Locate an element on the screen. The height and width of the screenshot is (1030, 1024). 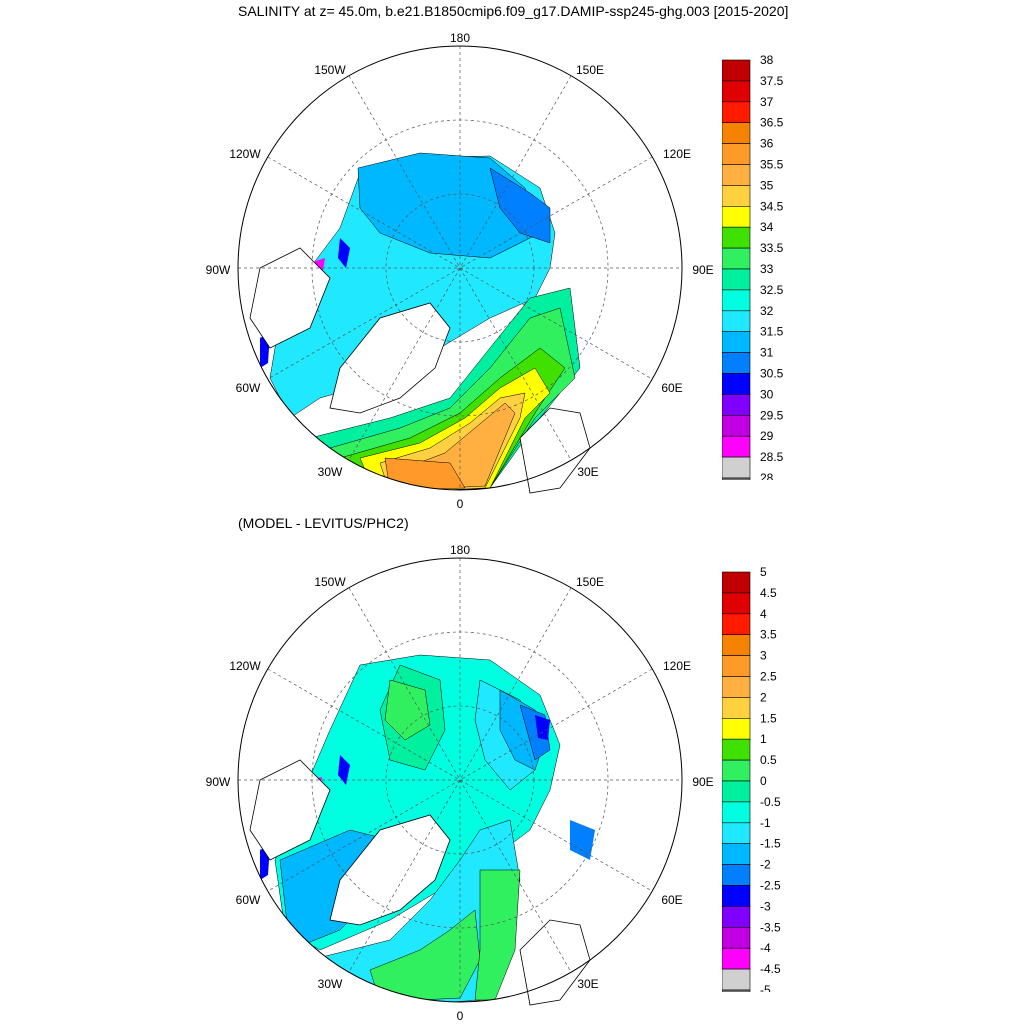
difference-colorbar-tick-label: 4.5 is located at coordinates (768, 593).